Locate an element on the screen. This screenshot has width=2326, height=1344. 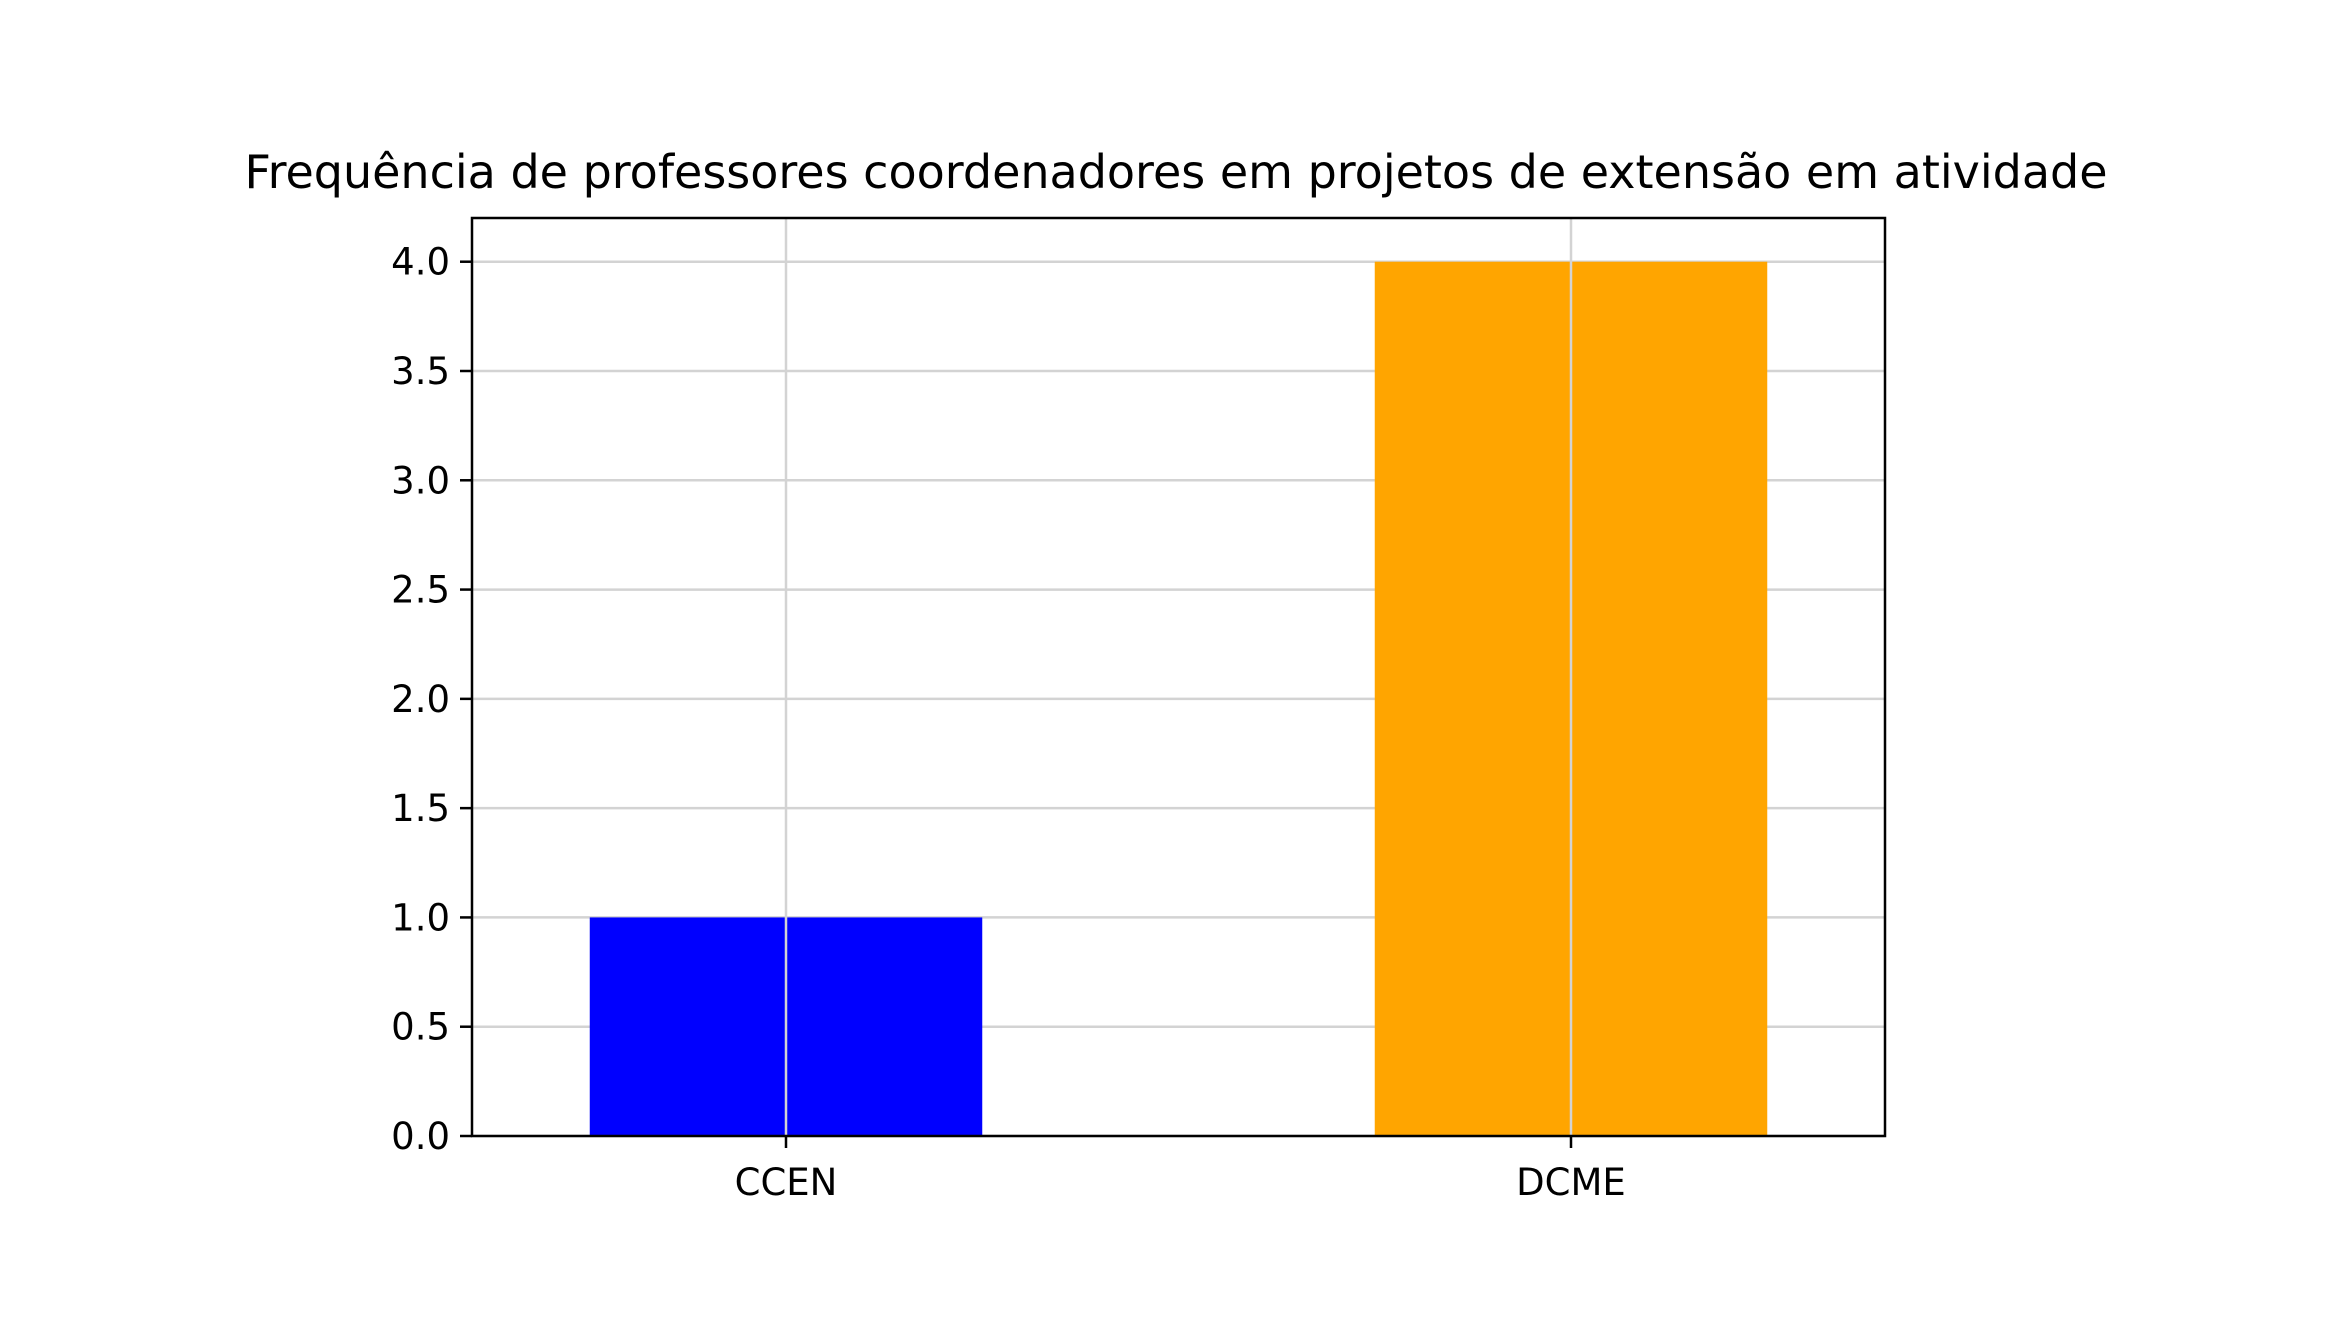
y-tick-label: 0.0 is located at coordinates (420, 1136).